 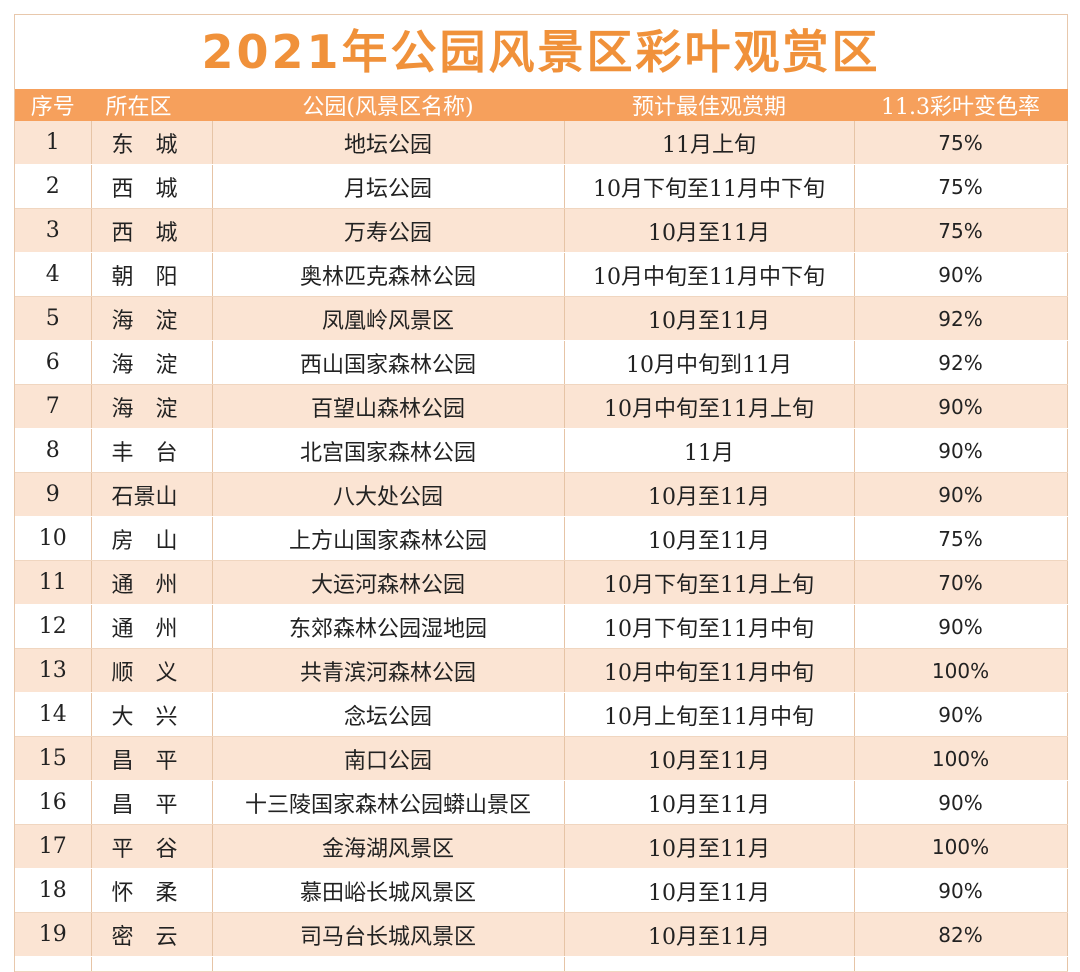 What do you see at coordinates (388, 186) in the screenshot?
I see `cell-park: 月坛公园` at bounding box center [388, 186].